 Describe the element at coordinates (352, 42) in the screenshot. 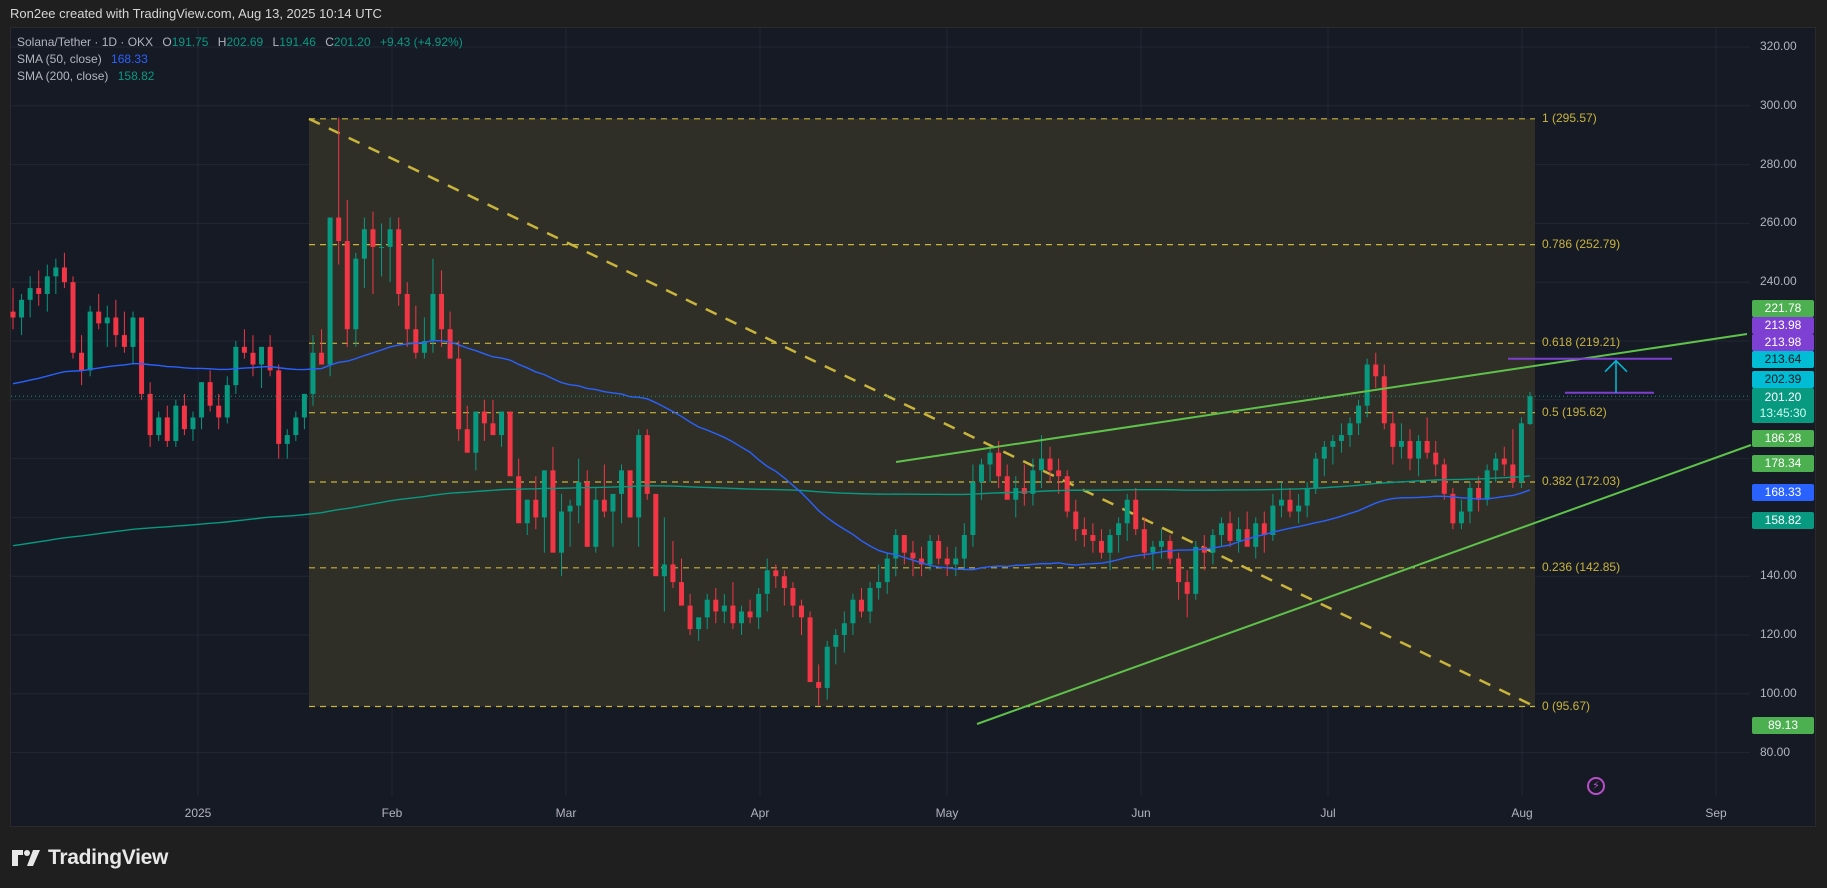

I see `close-value: 201.20` at that location.